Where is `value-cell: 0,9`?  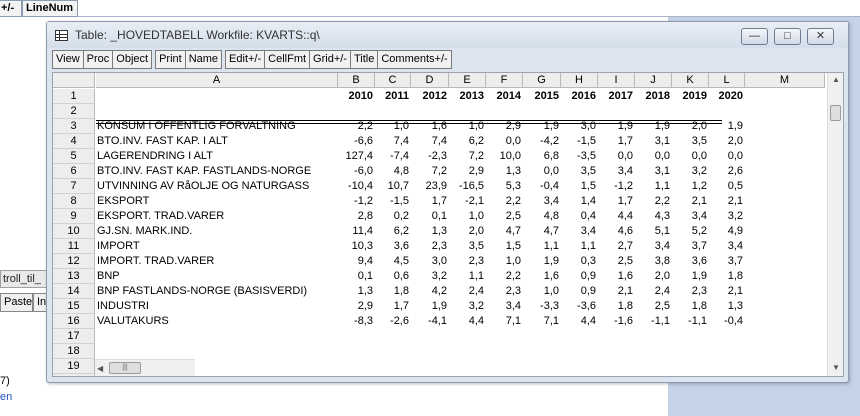
value-cell: 0,9 is located at coordinates (588, 276).